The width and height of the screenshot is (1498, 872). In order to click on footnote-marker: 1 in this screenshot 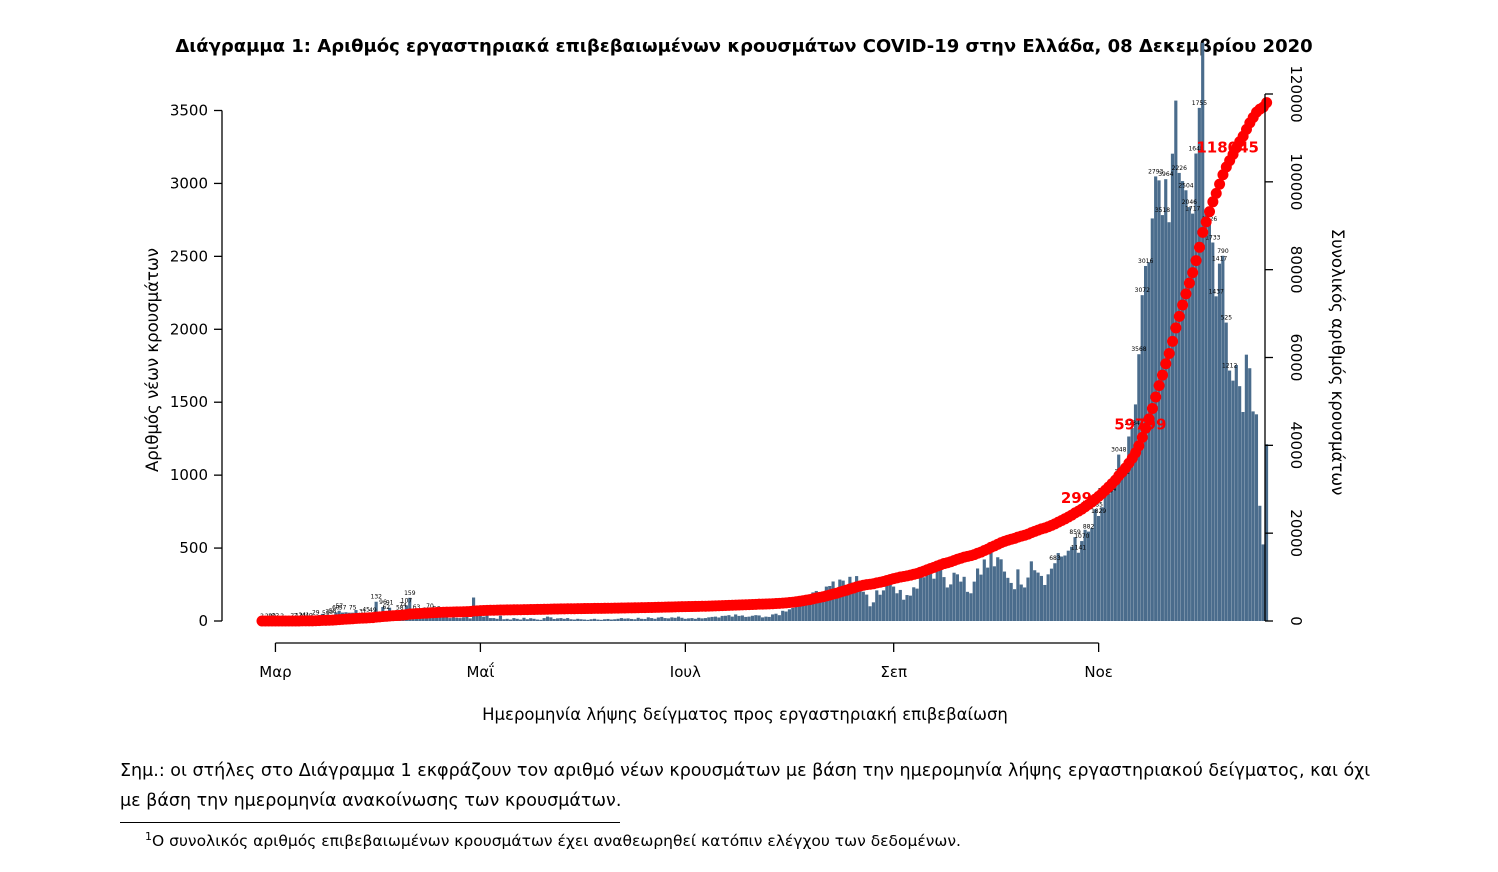, I will do `click(148, 836)`.